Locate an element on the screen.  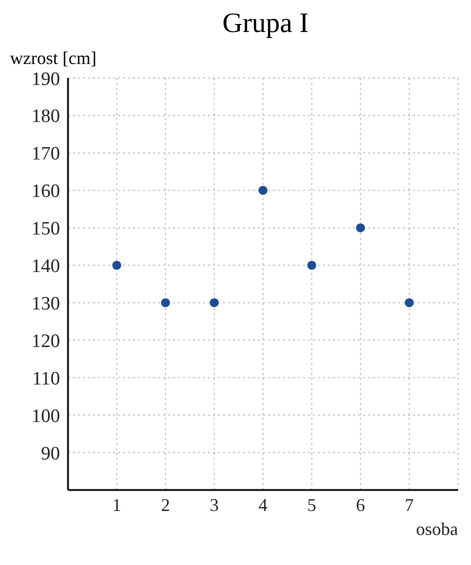
y-tick-label: 170 is located at coordinates (46, 154).